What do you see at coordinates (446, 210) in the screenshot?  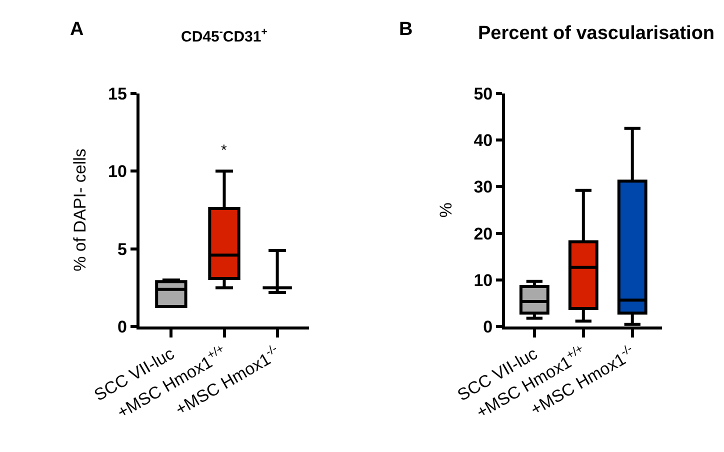 I see `y-axis-title: %` at bounding box center [446, 210].